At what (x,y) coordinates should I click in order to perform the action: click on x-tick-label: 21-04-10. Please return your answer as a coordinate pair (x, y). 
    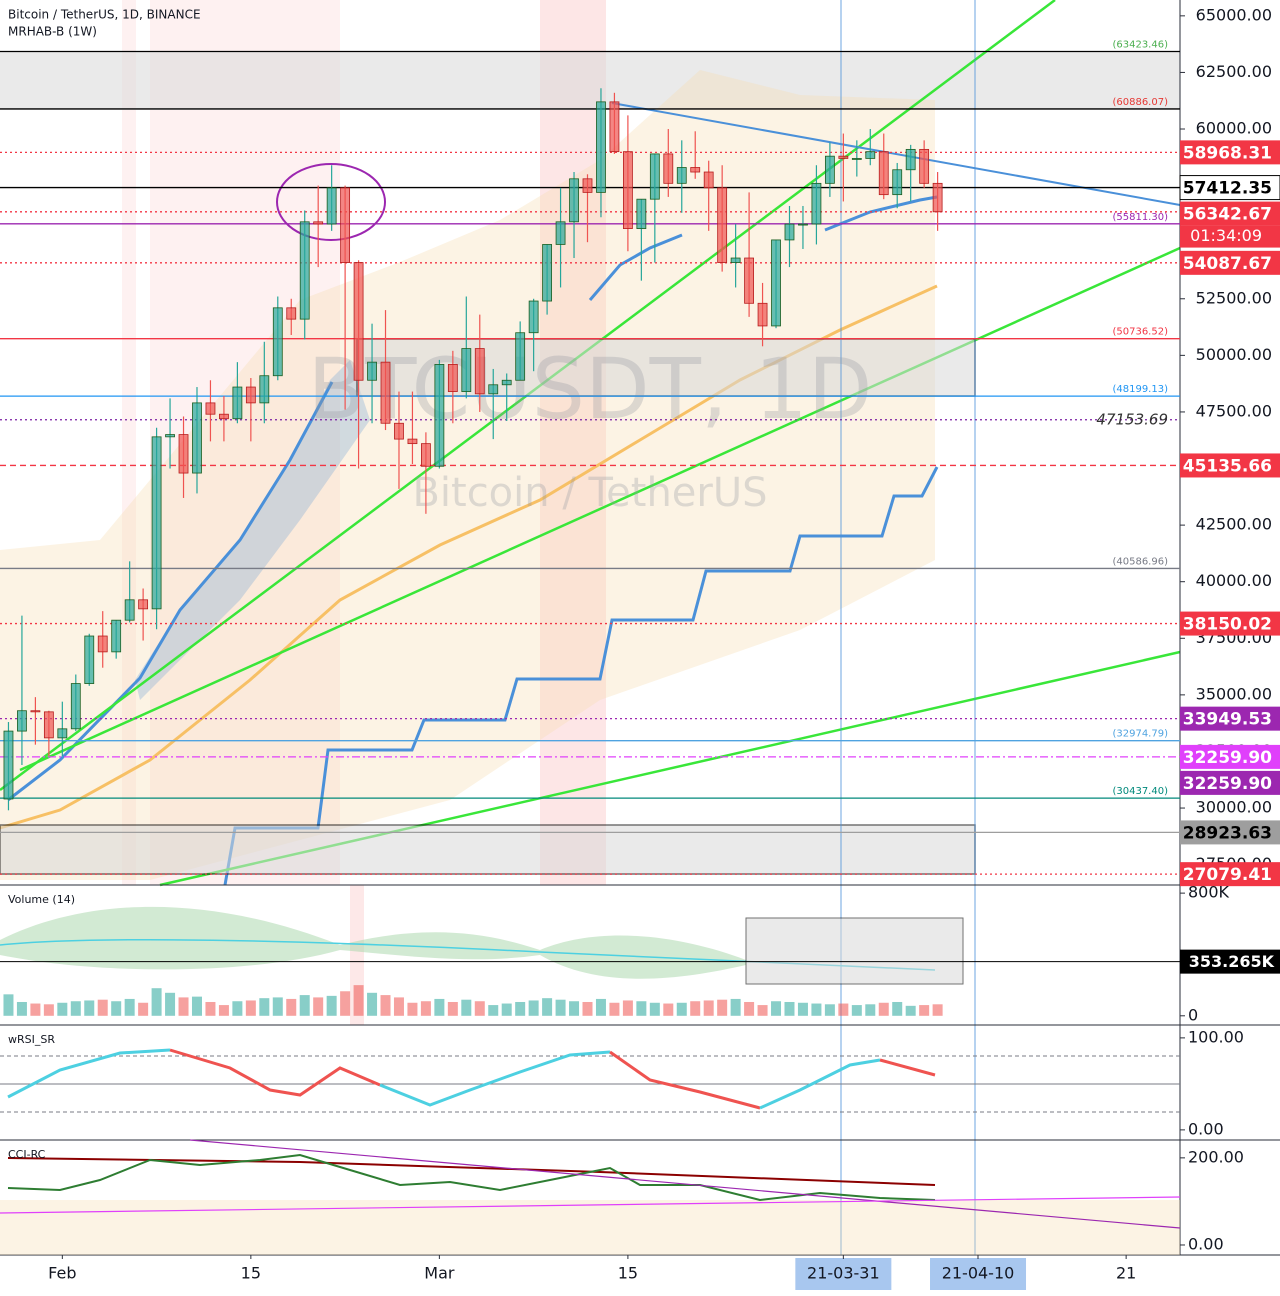
    Looking at the image, I should click on (978, 1273).